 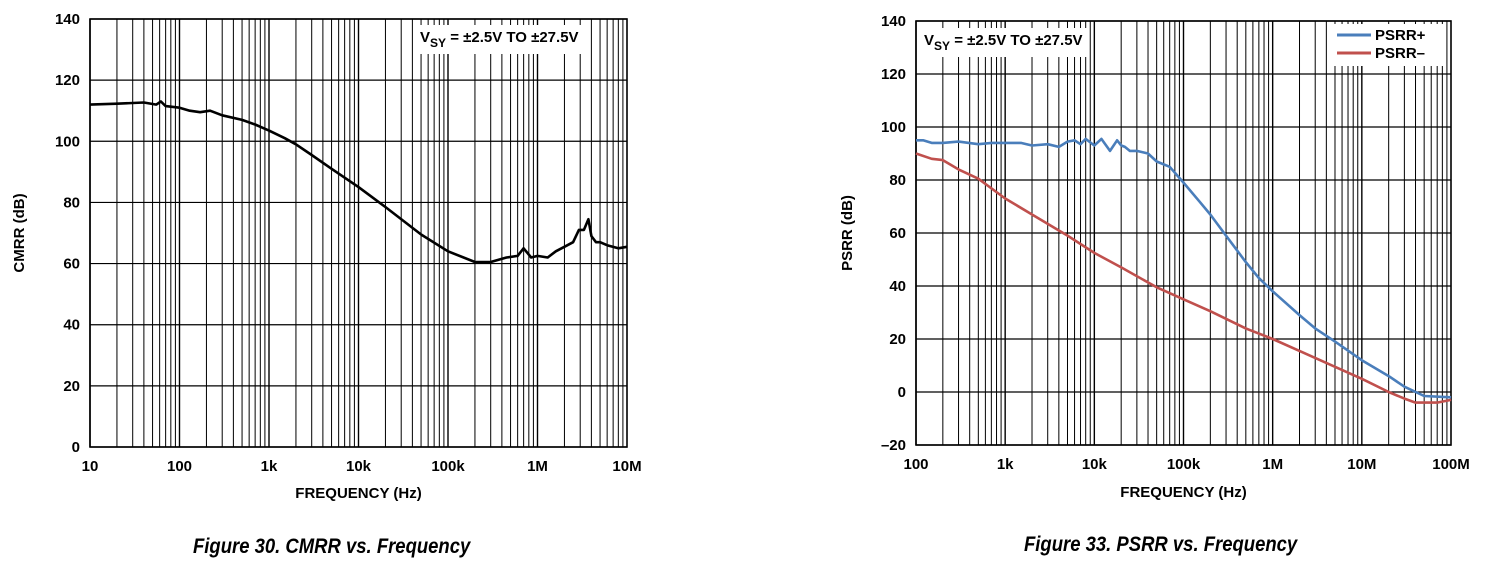 What do you see at coordinates (1161, 544) in the screenshot?
I see `caption-figure-33: Figure 33. PSRR vs. Frequency` at bounding box center [1161, 544].